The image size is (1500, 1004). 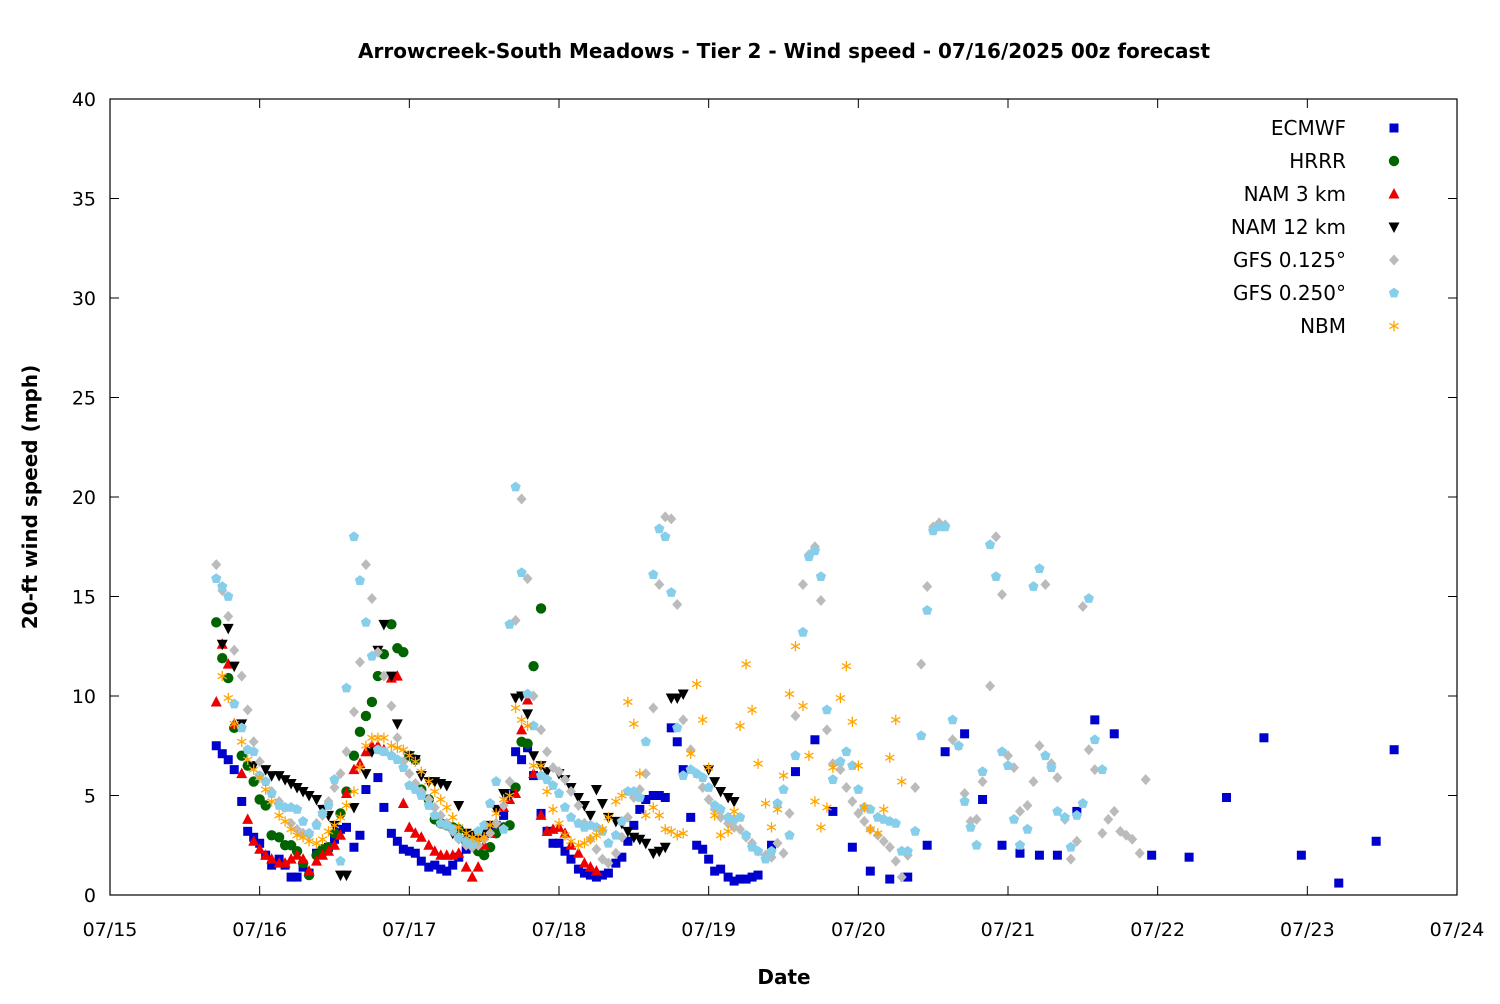 What do you see at coordinates (409, 930) in the screenshot?
I see `x-tick-label: 07/17` at bounding box center [409, 930].